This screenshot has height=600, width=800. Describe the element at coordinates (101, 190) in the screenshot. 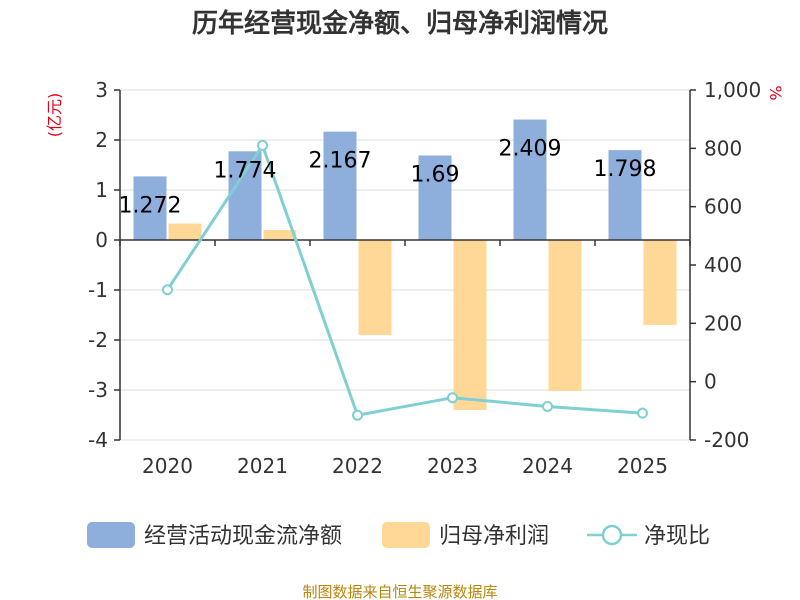

I see `y-left-tick-label: 1` at that location.